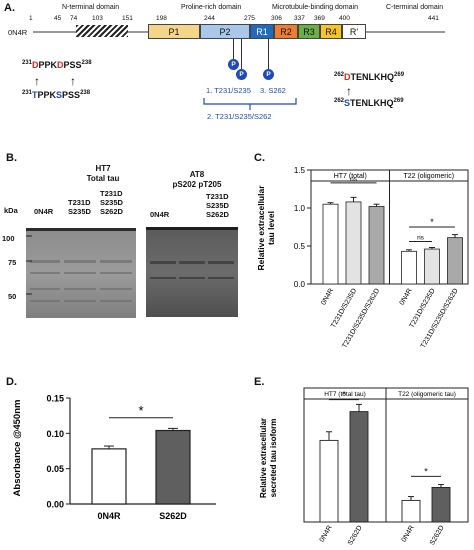  Describe the element at coordinates (55, 399) in the screenshot. I see `chart-d-ytick-label: 0.15` at that location.